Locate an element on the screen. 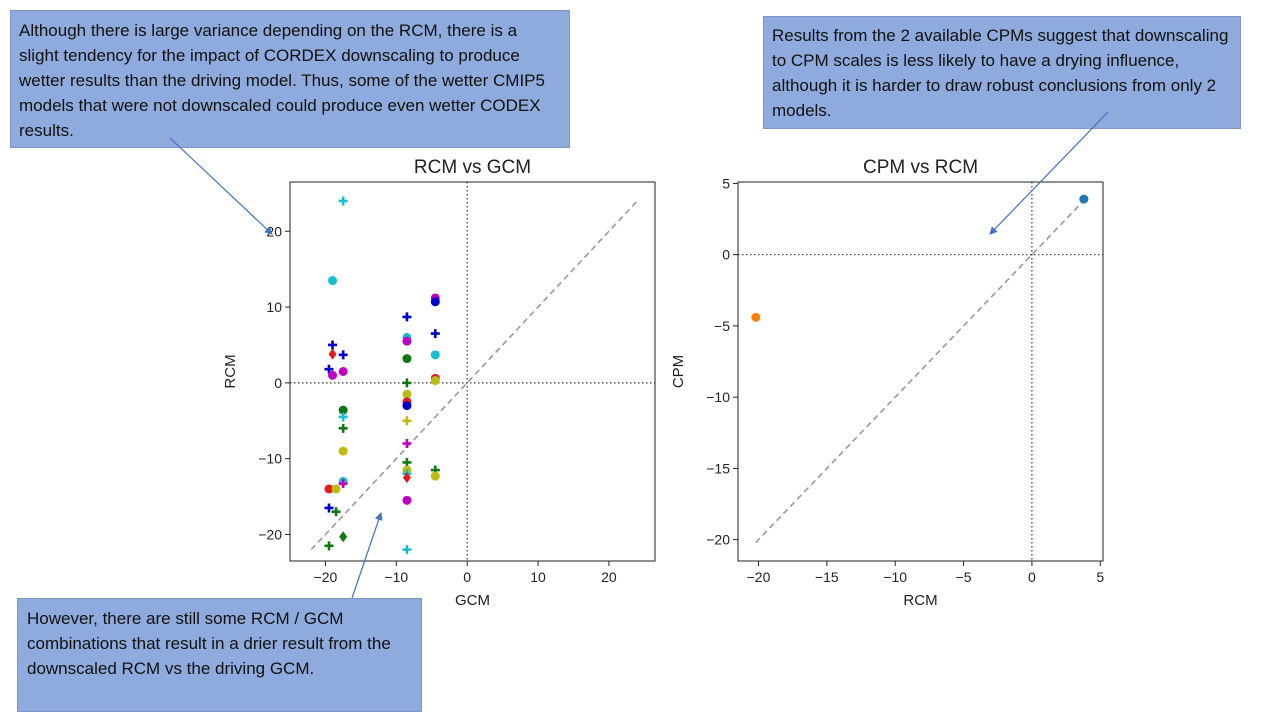  x-tick-label: 10 is located at coordinates (538, 577).